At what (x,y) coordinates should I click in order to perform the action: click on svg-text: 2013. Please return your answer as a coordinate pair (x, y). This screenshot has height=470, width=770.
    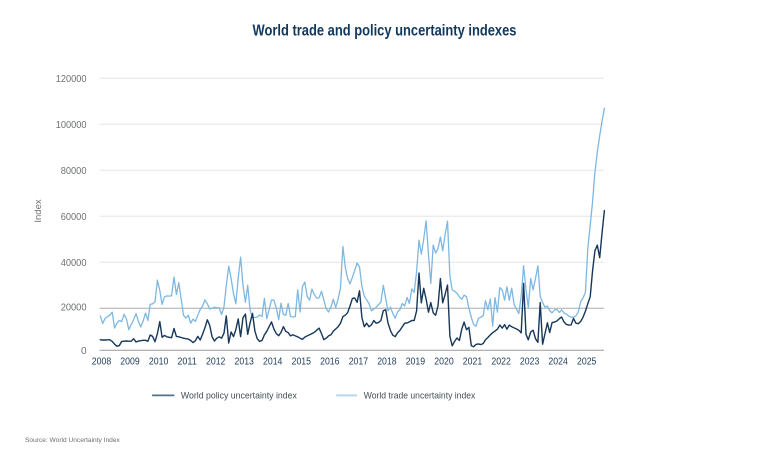
    Looking at the image, I should click on (245, 362).